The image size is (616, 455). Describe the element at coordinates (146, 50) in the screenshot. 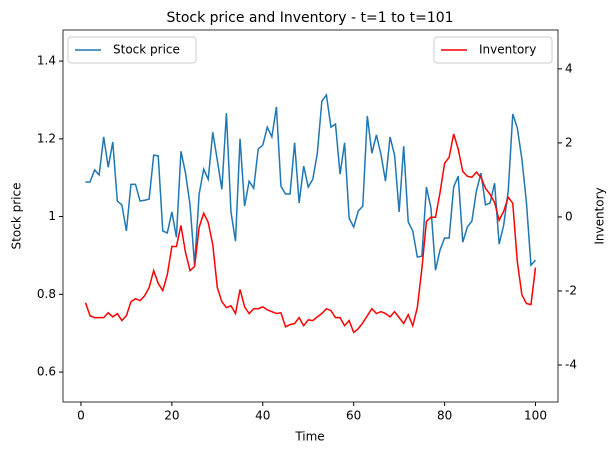

I see `legend-label: Stock price` at that location.